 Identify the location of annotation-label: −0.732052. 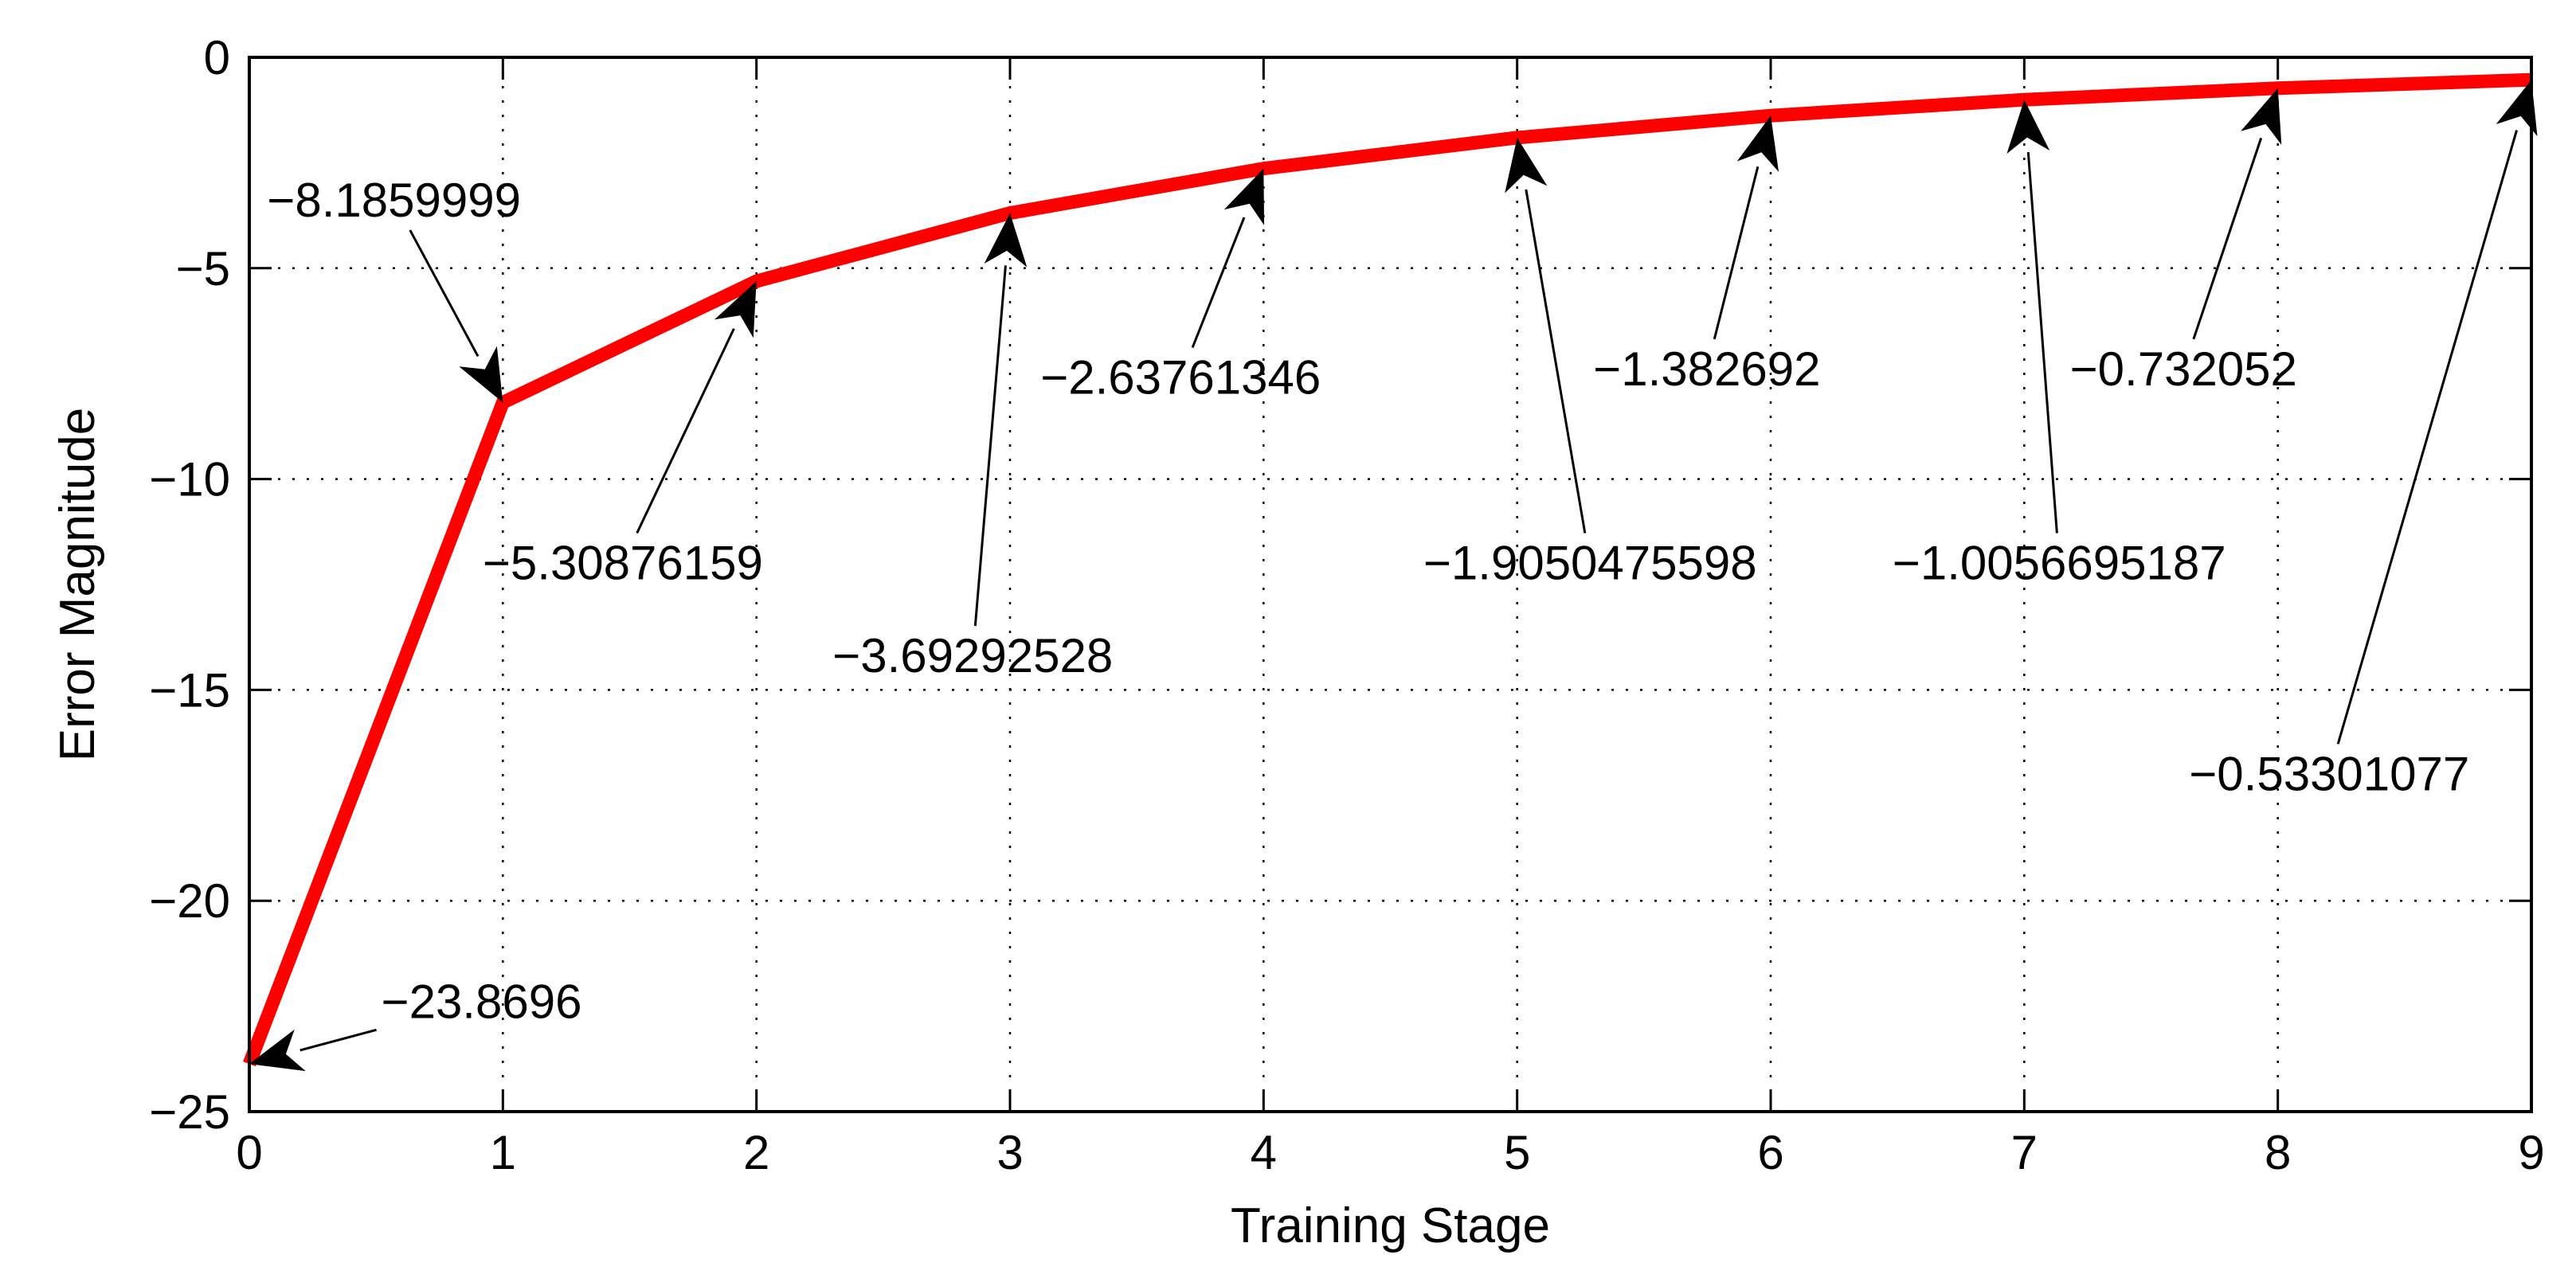
(2183, 369).